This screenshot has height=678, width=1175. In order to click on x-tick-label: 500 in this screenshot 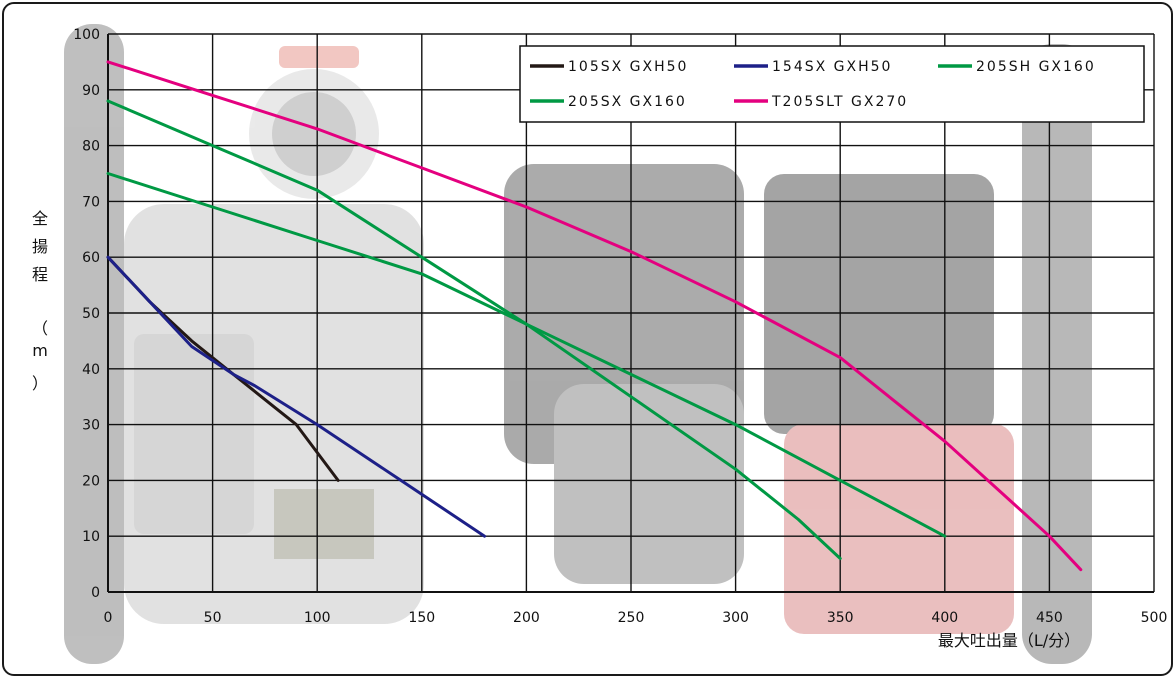, I will do `click(1154, 618)`.